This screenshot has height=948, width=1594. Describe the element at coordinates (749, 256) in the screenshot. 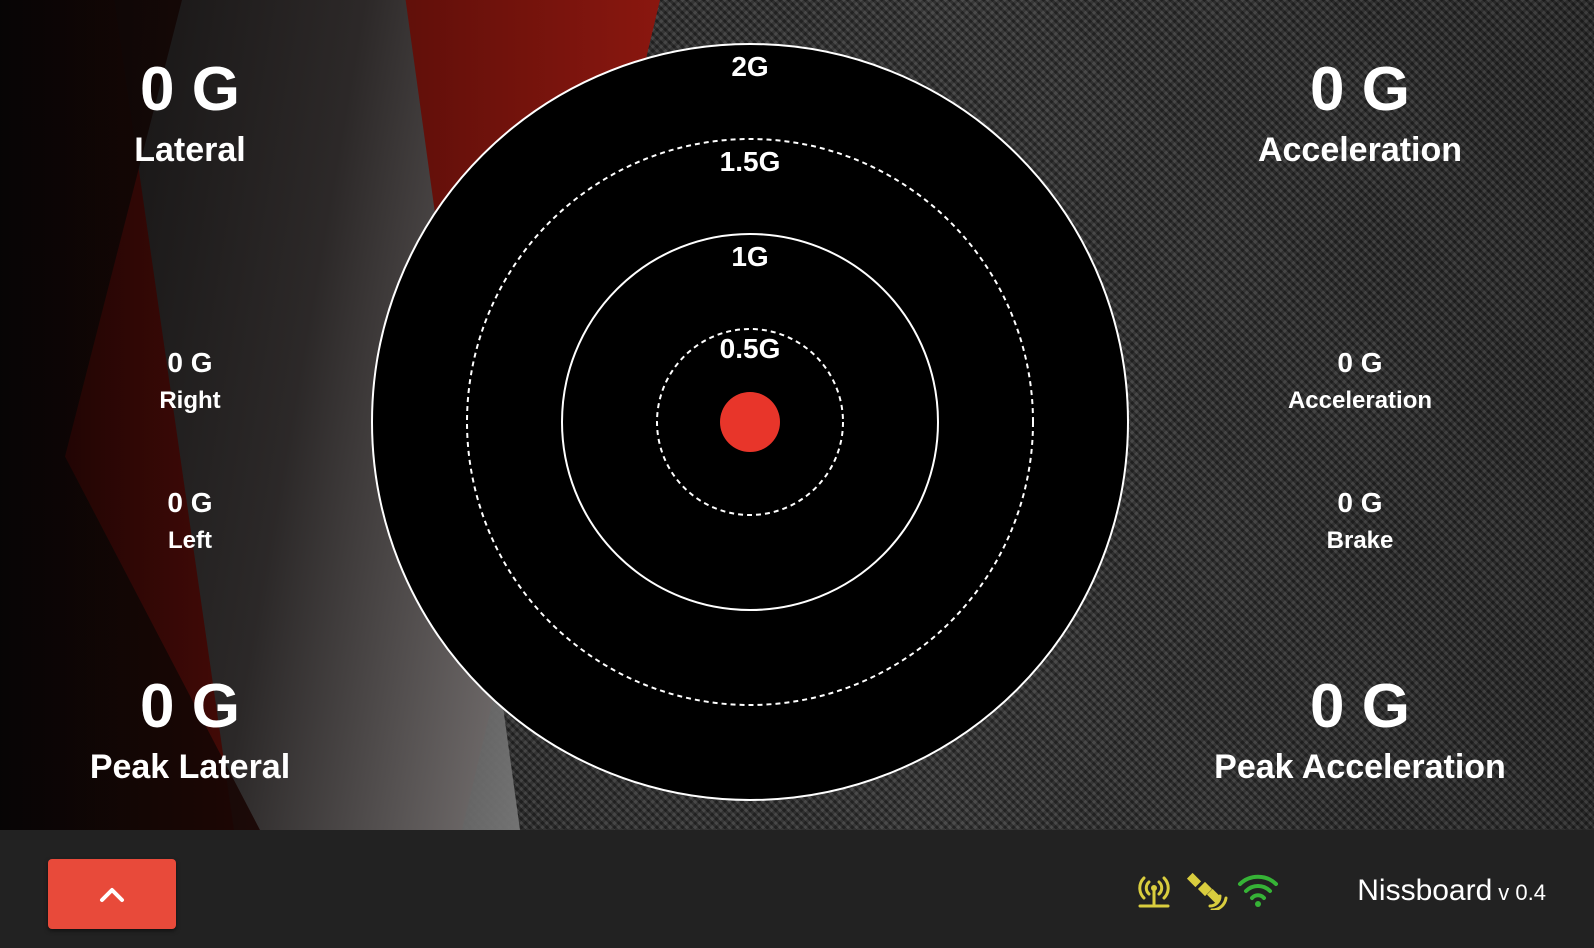

I see `ring-label-1g: 1G` at that location.